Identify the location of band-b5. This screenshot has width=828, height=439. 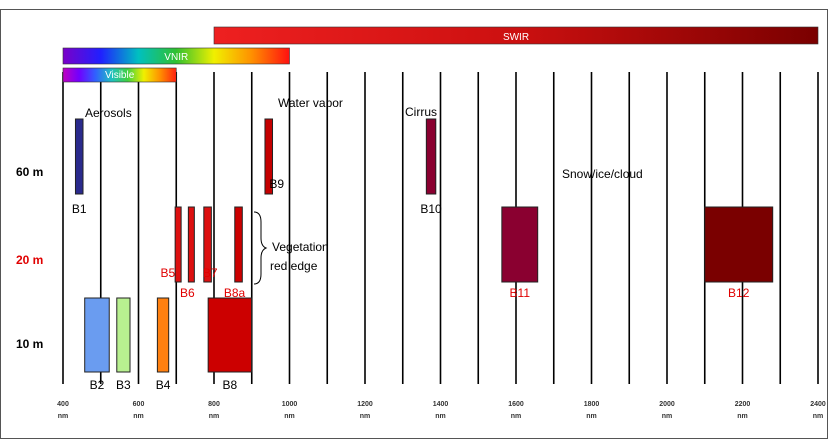
(178, 244).